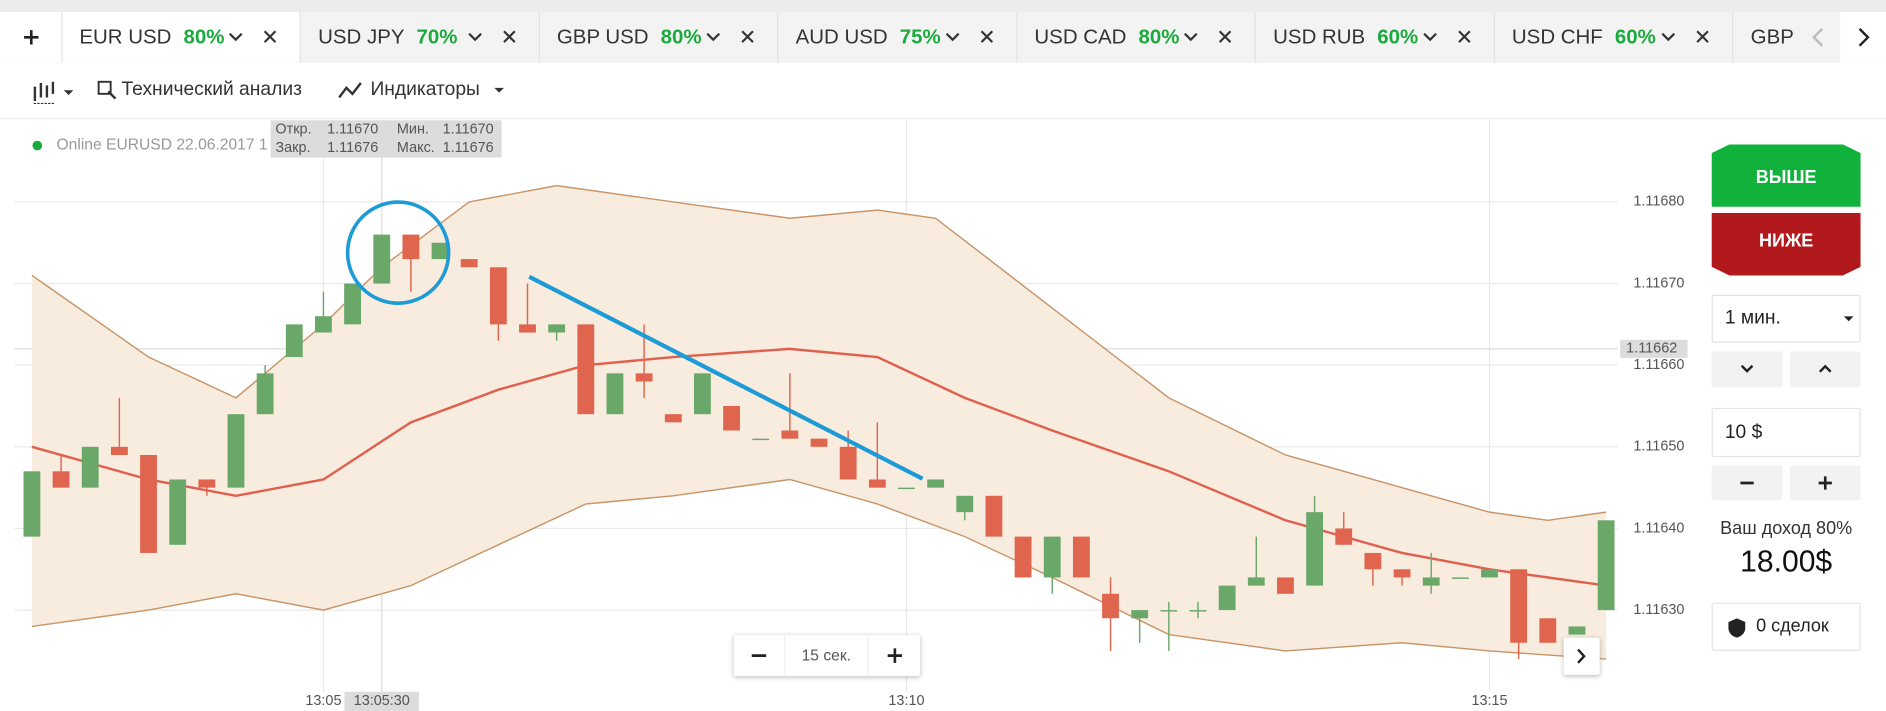  I want to click on chart-type-button, so click(53, 91).